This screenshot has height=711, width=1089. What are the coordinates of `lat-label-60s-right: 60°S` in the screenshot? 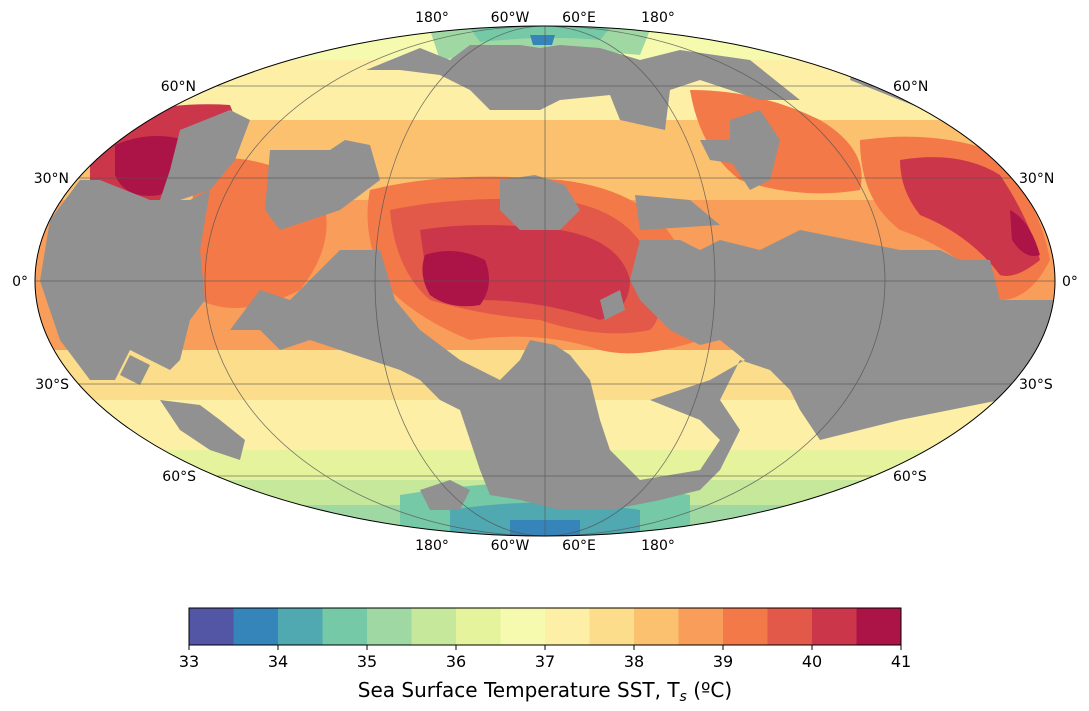 It's located at (910, 477).